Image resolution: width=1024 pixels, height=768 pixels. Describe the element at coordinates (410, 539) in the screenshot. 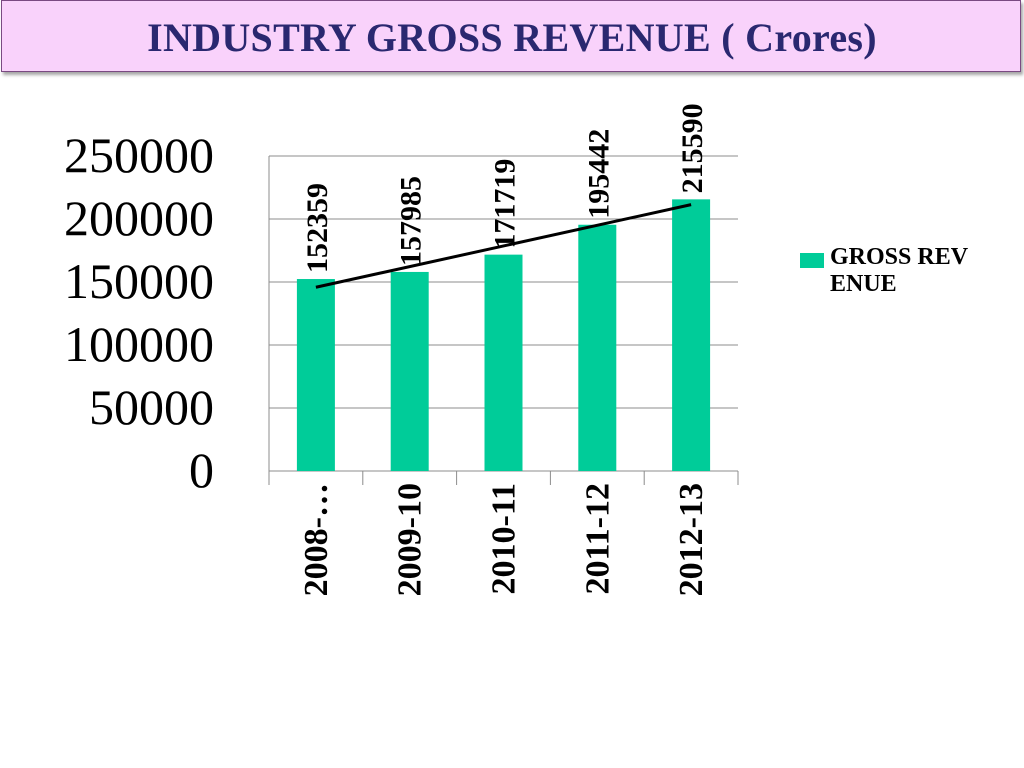

I see `x-tick-label: 2009-10` at that location.